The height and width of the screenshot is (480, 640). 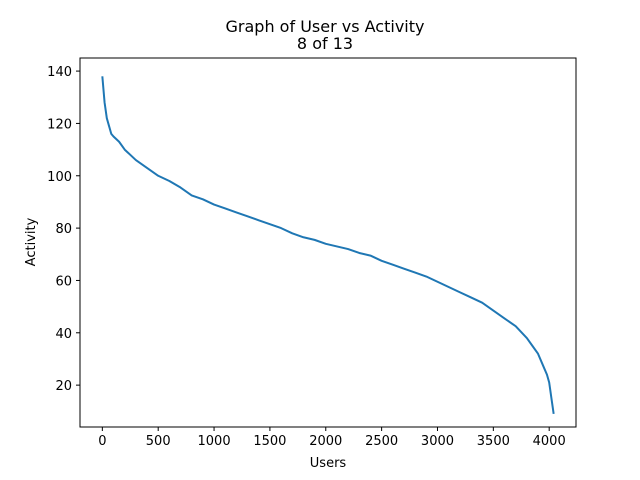 What do you see at coordinates (437, 441) in the screenshot?
I see `x-tick-label: 3000` at bounding box center [437, 441].